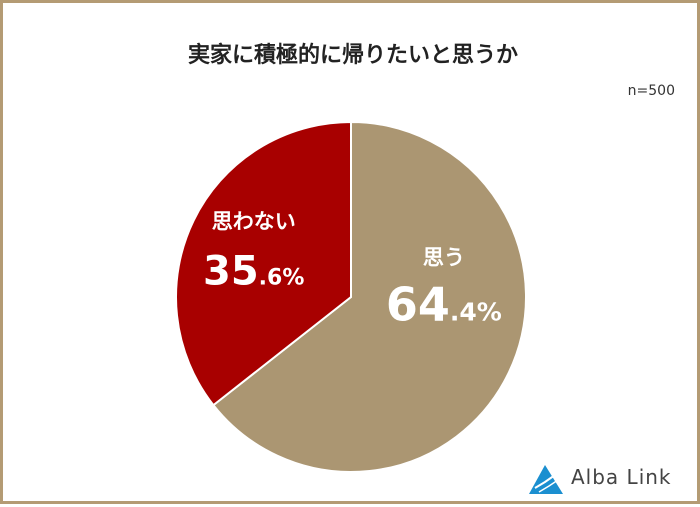 The height and width of the screenshot is (507, 700). Describe the element at coordinates (444, 257) in the screenshot. I see `slice-label-0: 思う` at that location.